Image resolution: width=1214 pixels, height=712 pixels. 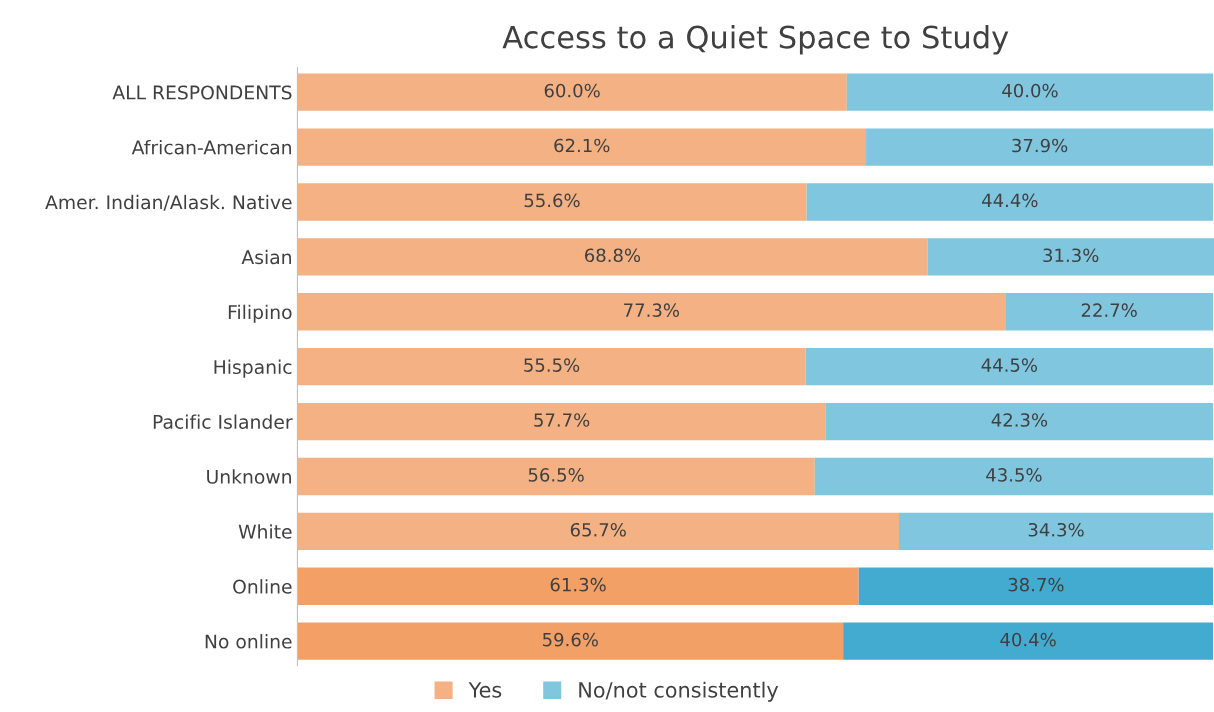 I want to click on y-tick-label: Amer. Indian/Alask. Native, so click(x=168, y=202).